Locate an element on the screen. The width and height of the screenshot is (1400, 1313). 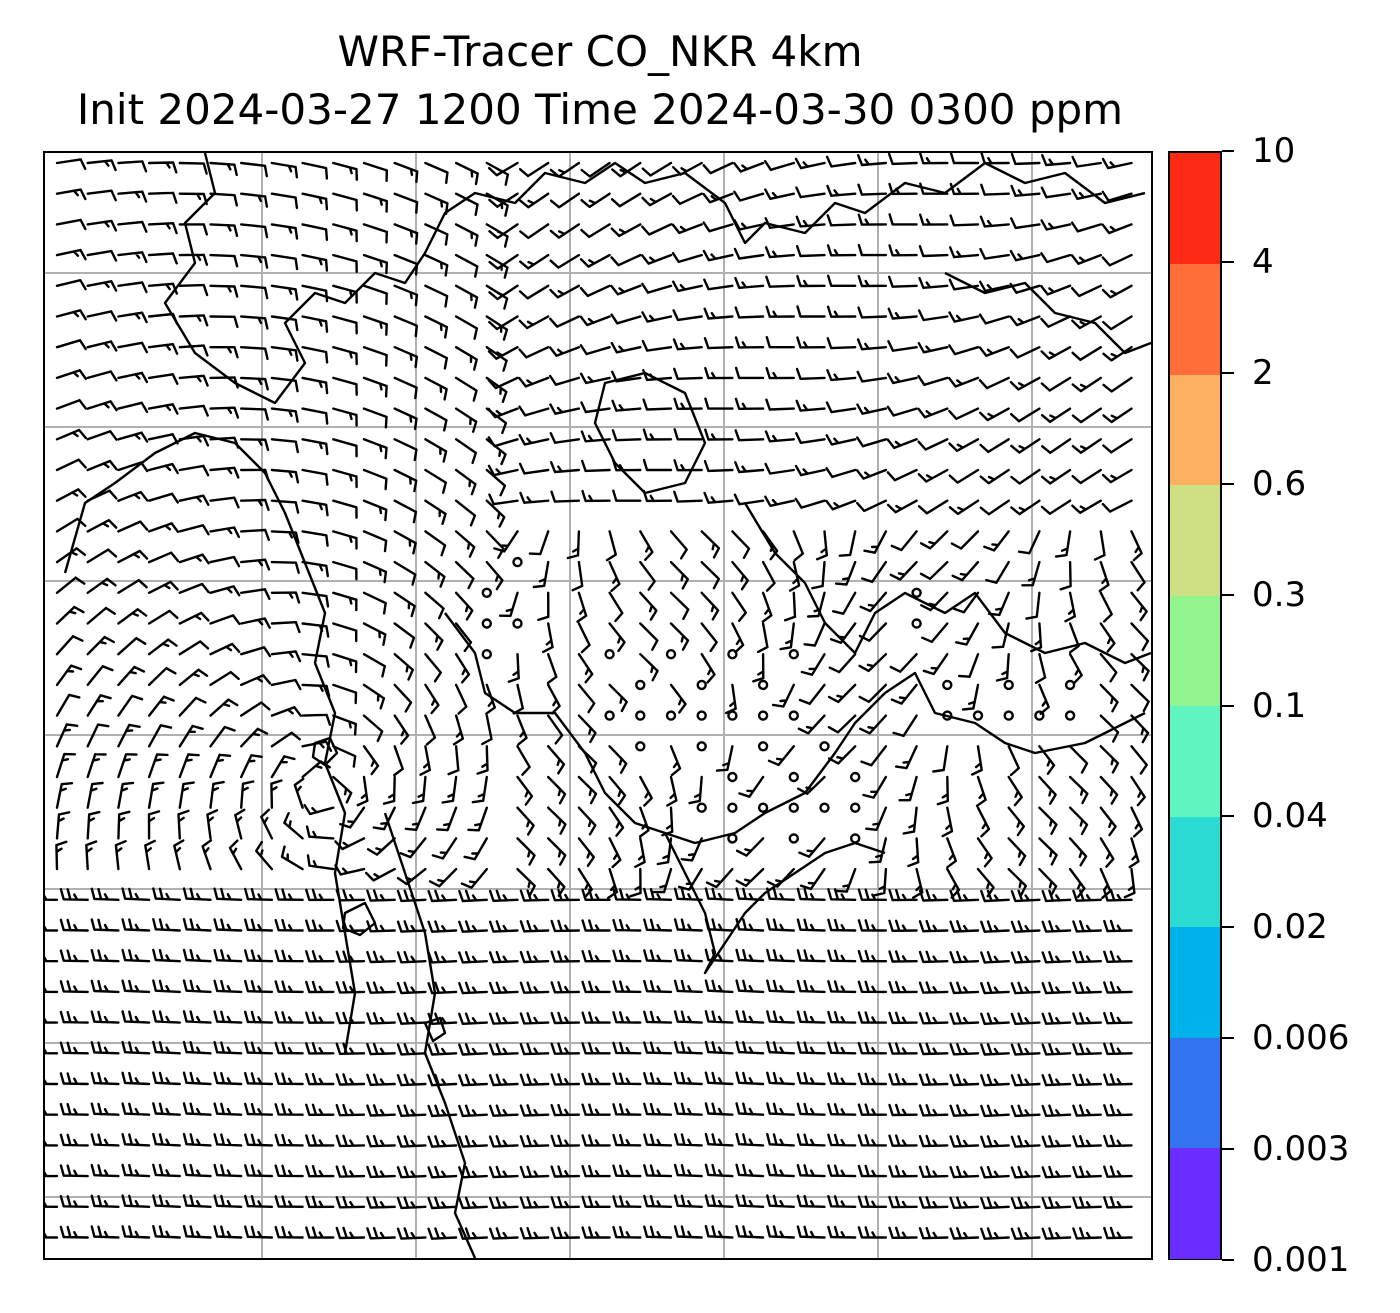
colorbar-segment is located at coordinates (1195, 429).